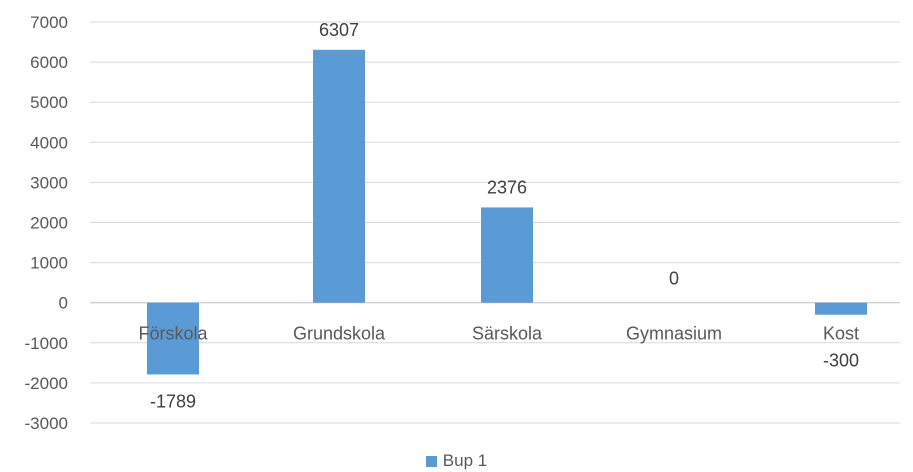  What do you see at coordinates (339, 176) in the screenshot?
I see `bar-grundskola` at bounding box center [339, 176].